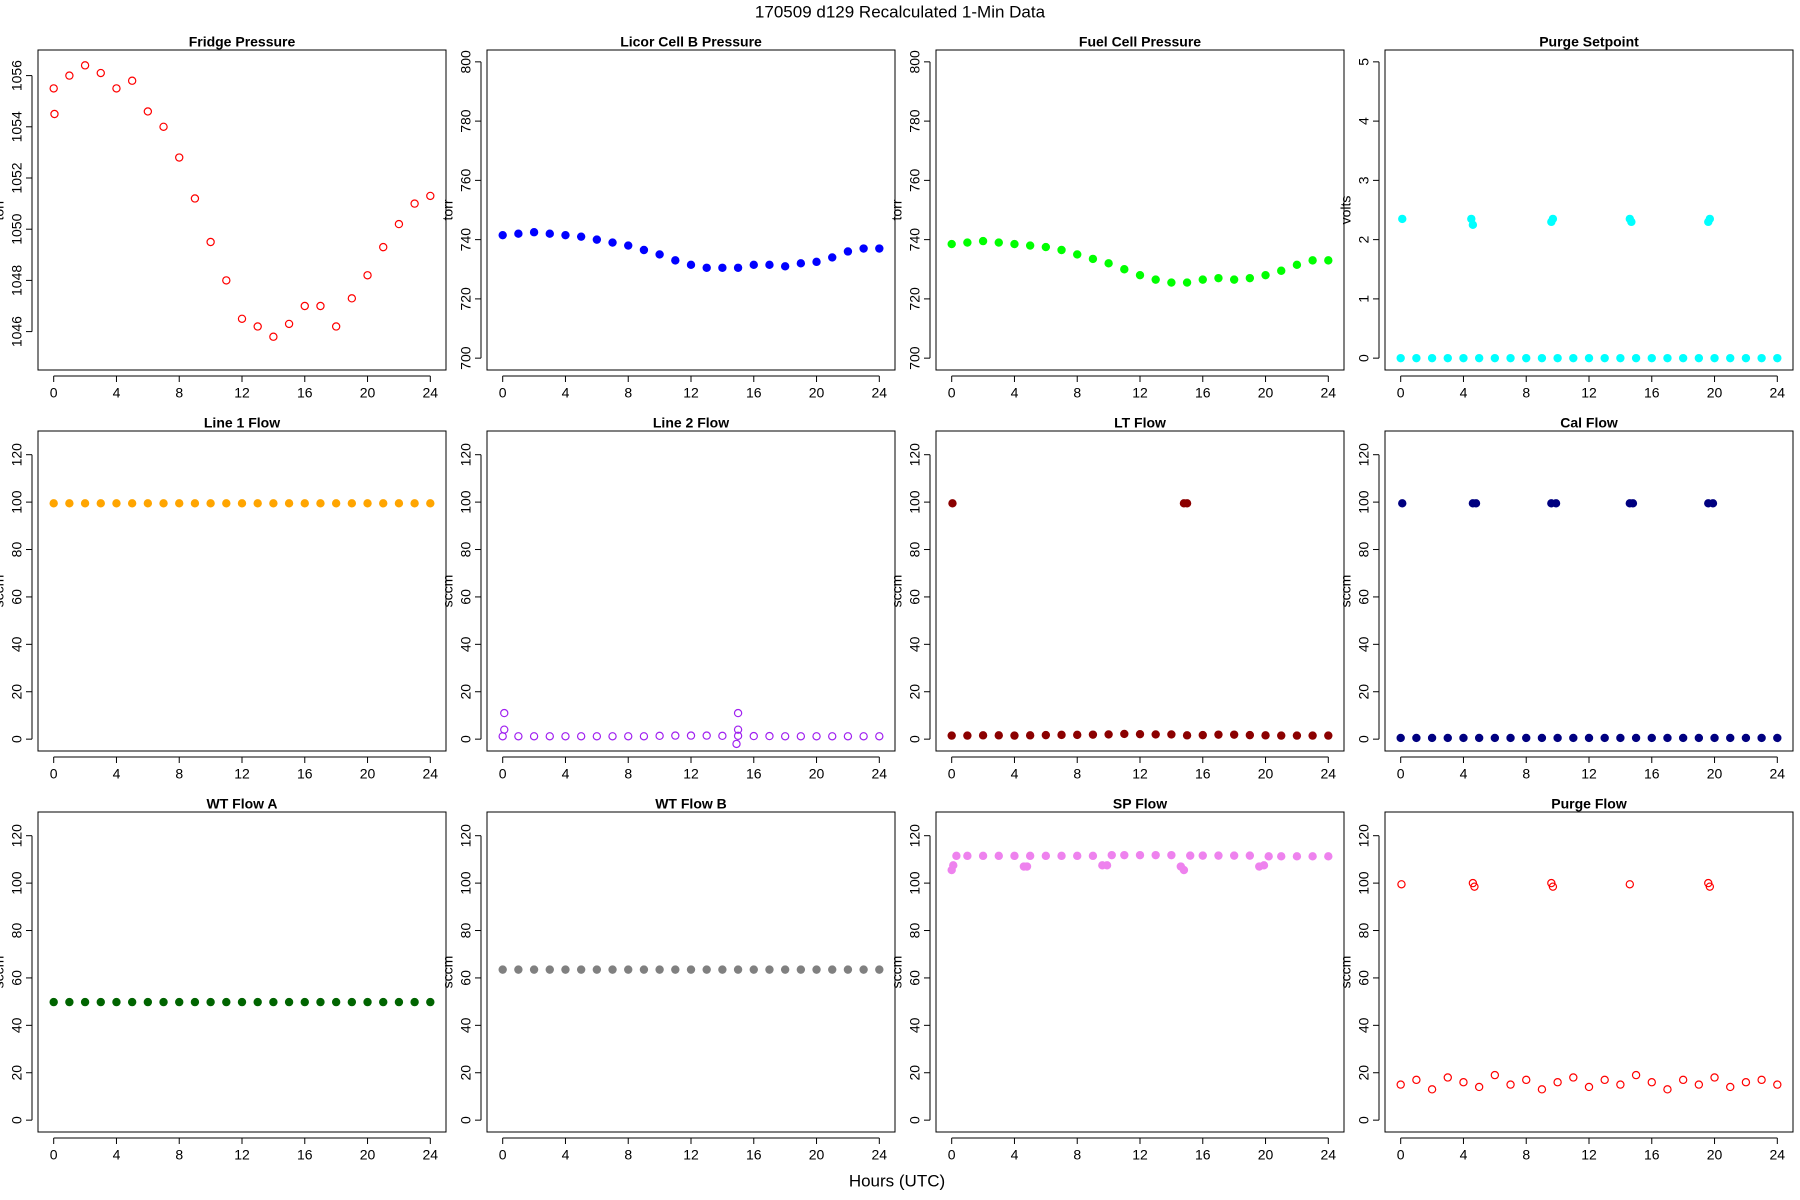 The height and width of the screenshot is (1200, 1800). What do you see at coordinates (17, 280) in the screenshot?
I see `y-tick-label: 1048` at bounding box center [17, 280].